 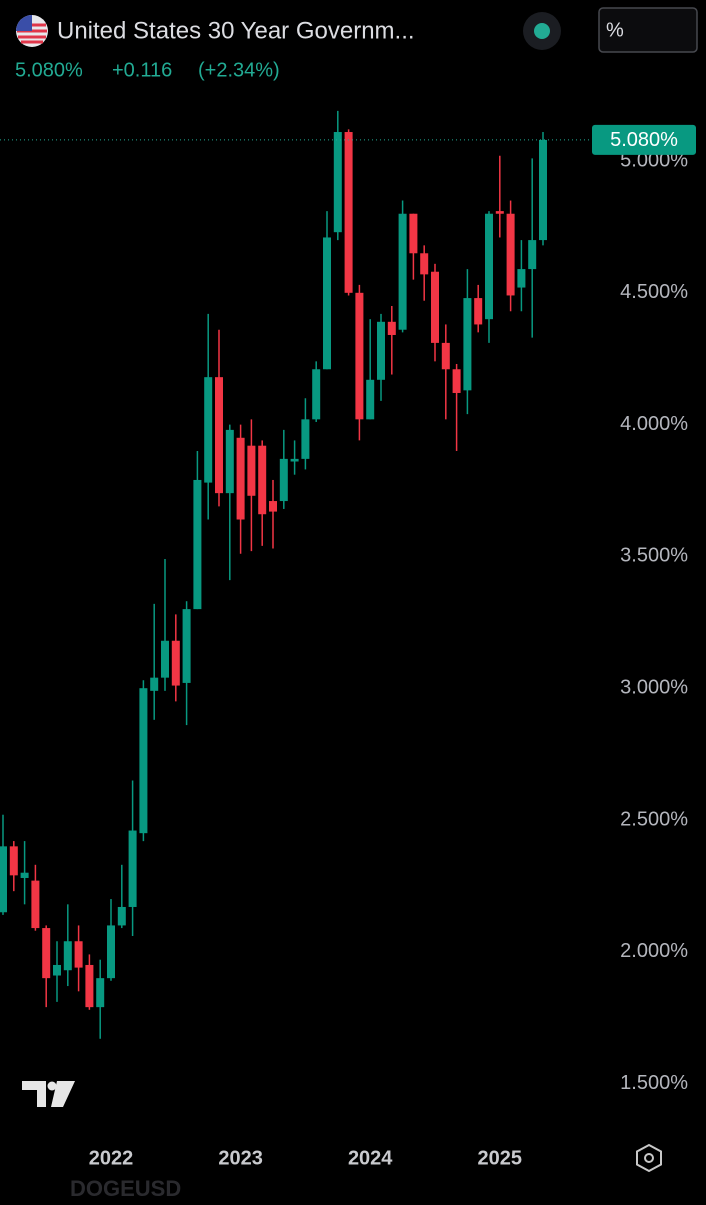 I want to click on flag-icon, so click(x=32, y=31).